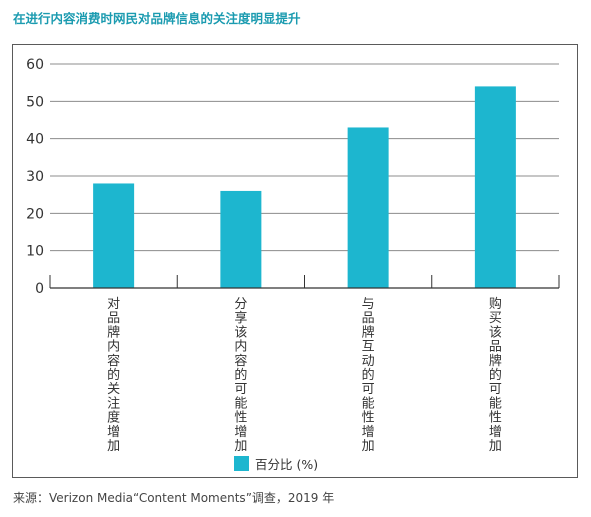 This screenshot has height=517, width=591. What do you see at coordinates (35, 140) in the screenshot?
I see `y-tick-label: 40` at bounding box center [35, 140].